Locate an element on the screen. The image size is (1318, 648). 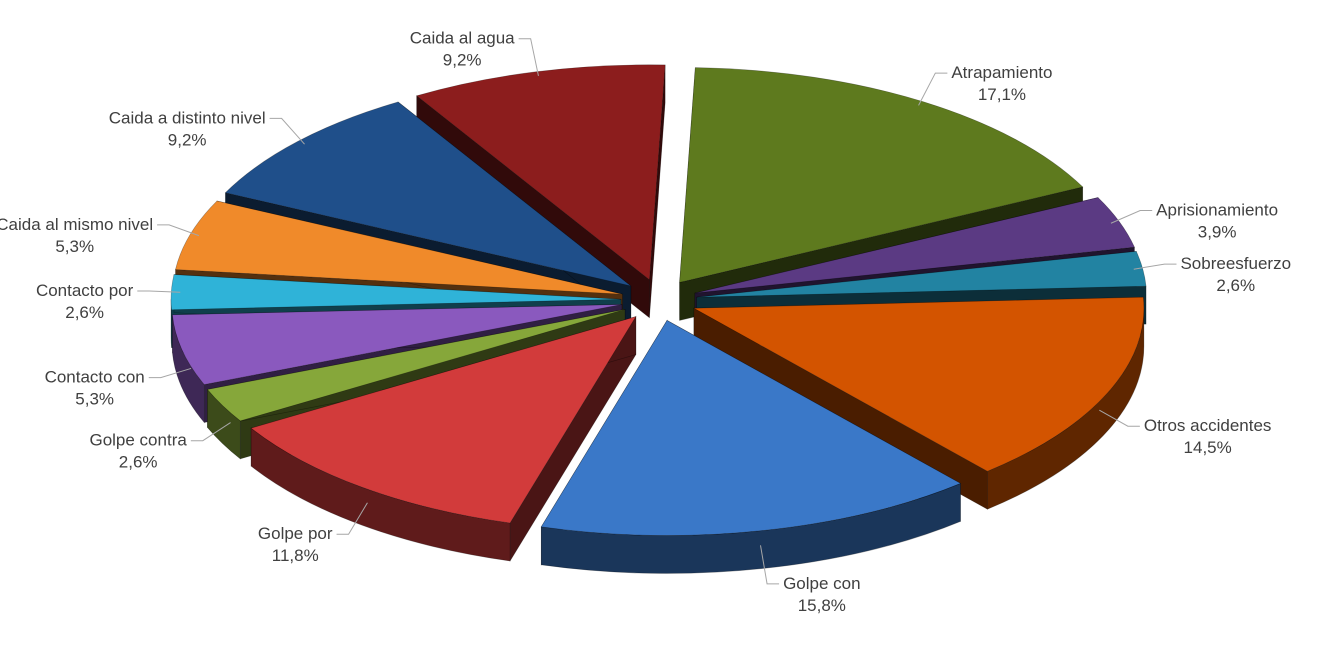
slice-name: Otros accidentes is located at coordinates (1208, 425).